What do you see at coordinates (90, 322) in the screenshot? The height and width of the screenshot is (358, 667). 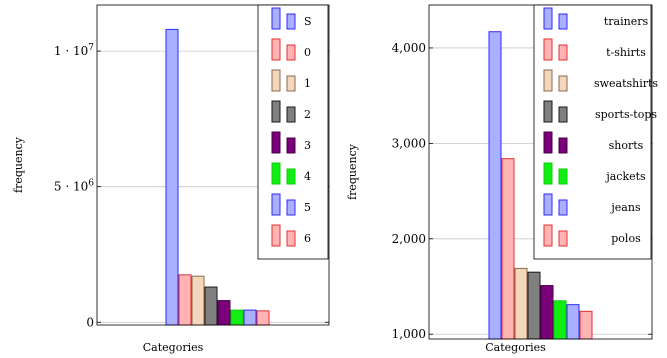 I see `y-tick-label: 0` at bounding box center [90, 322].